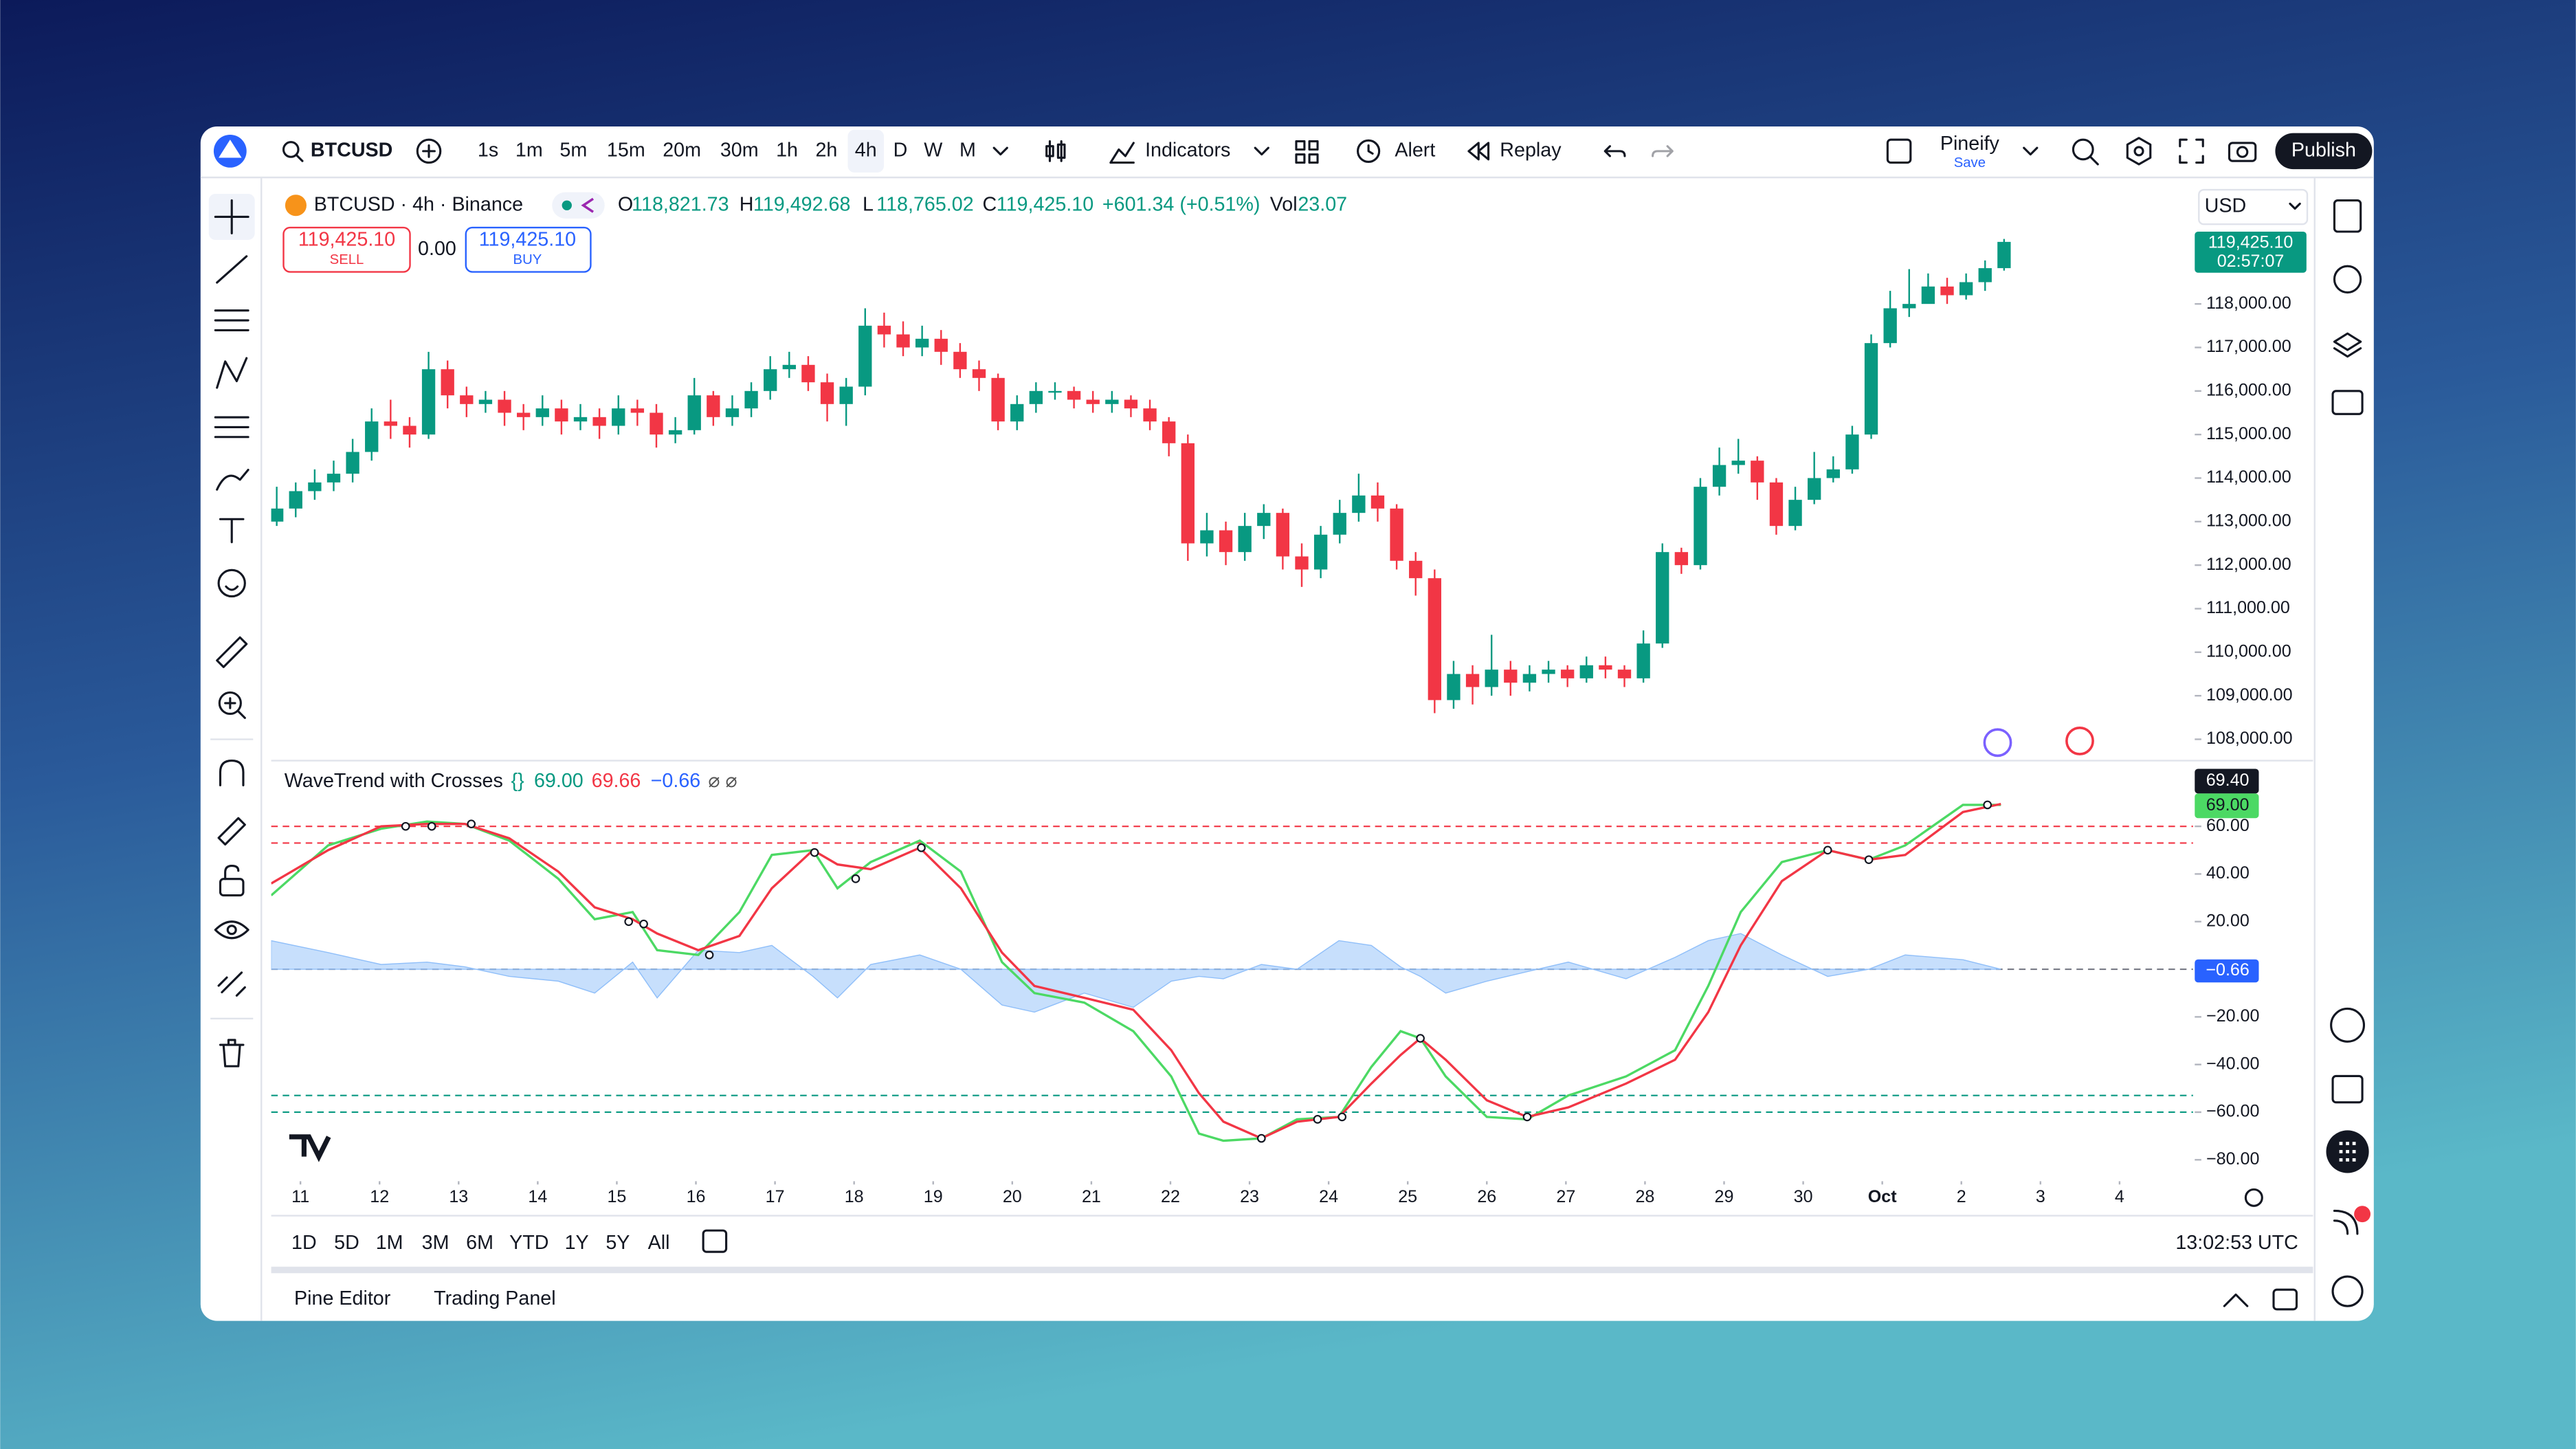 This screenshot has width=2576, height=1449. What do you see at coordinates (2295, 206) in the screenshot?
I see `currency-dropdown` at bounding box center [2295, 206].